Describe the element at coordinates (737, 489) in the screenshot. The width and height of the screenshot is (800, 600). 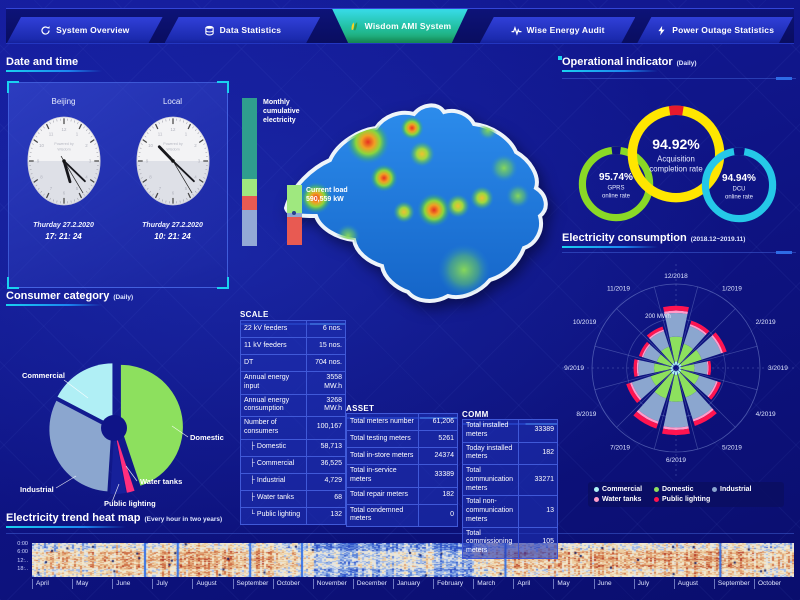
I see `legend-item-industrial: Industrial` at that location.